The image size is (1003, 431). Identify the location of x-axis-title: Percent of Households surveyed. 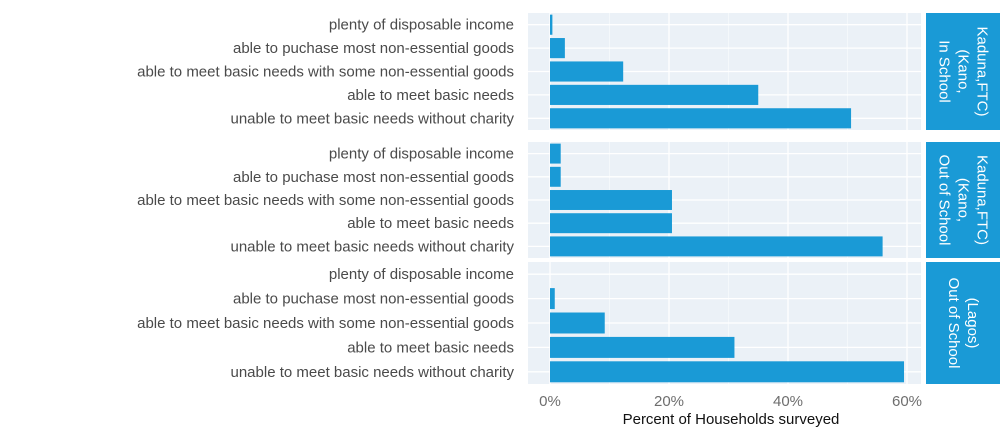
(731, 419).